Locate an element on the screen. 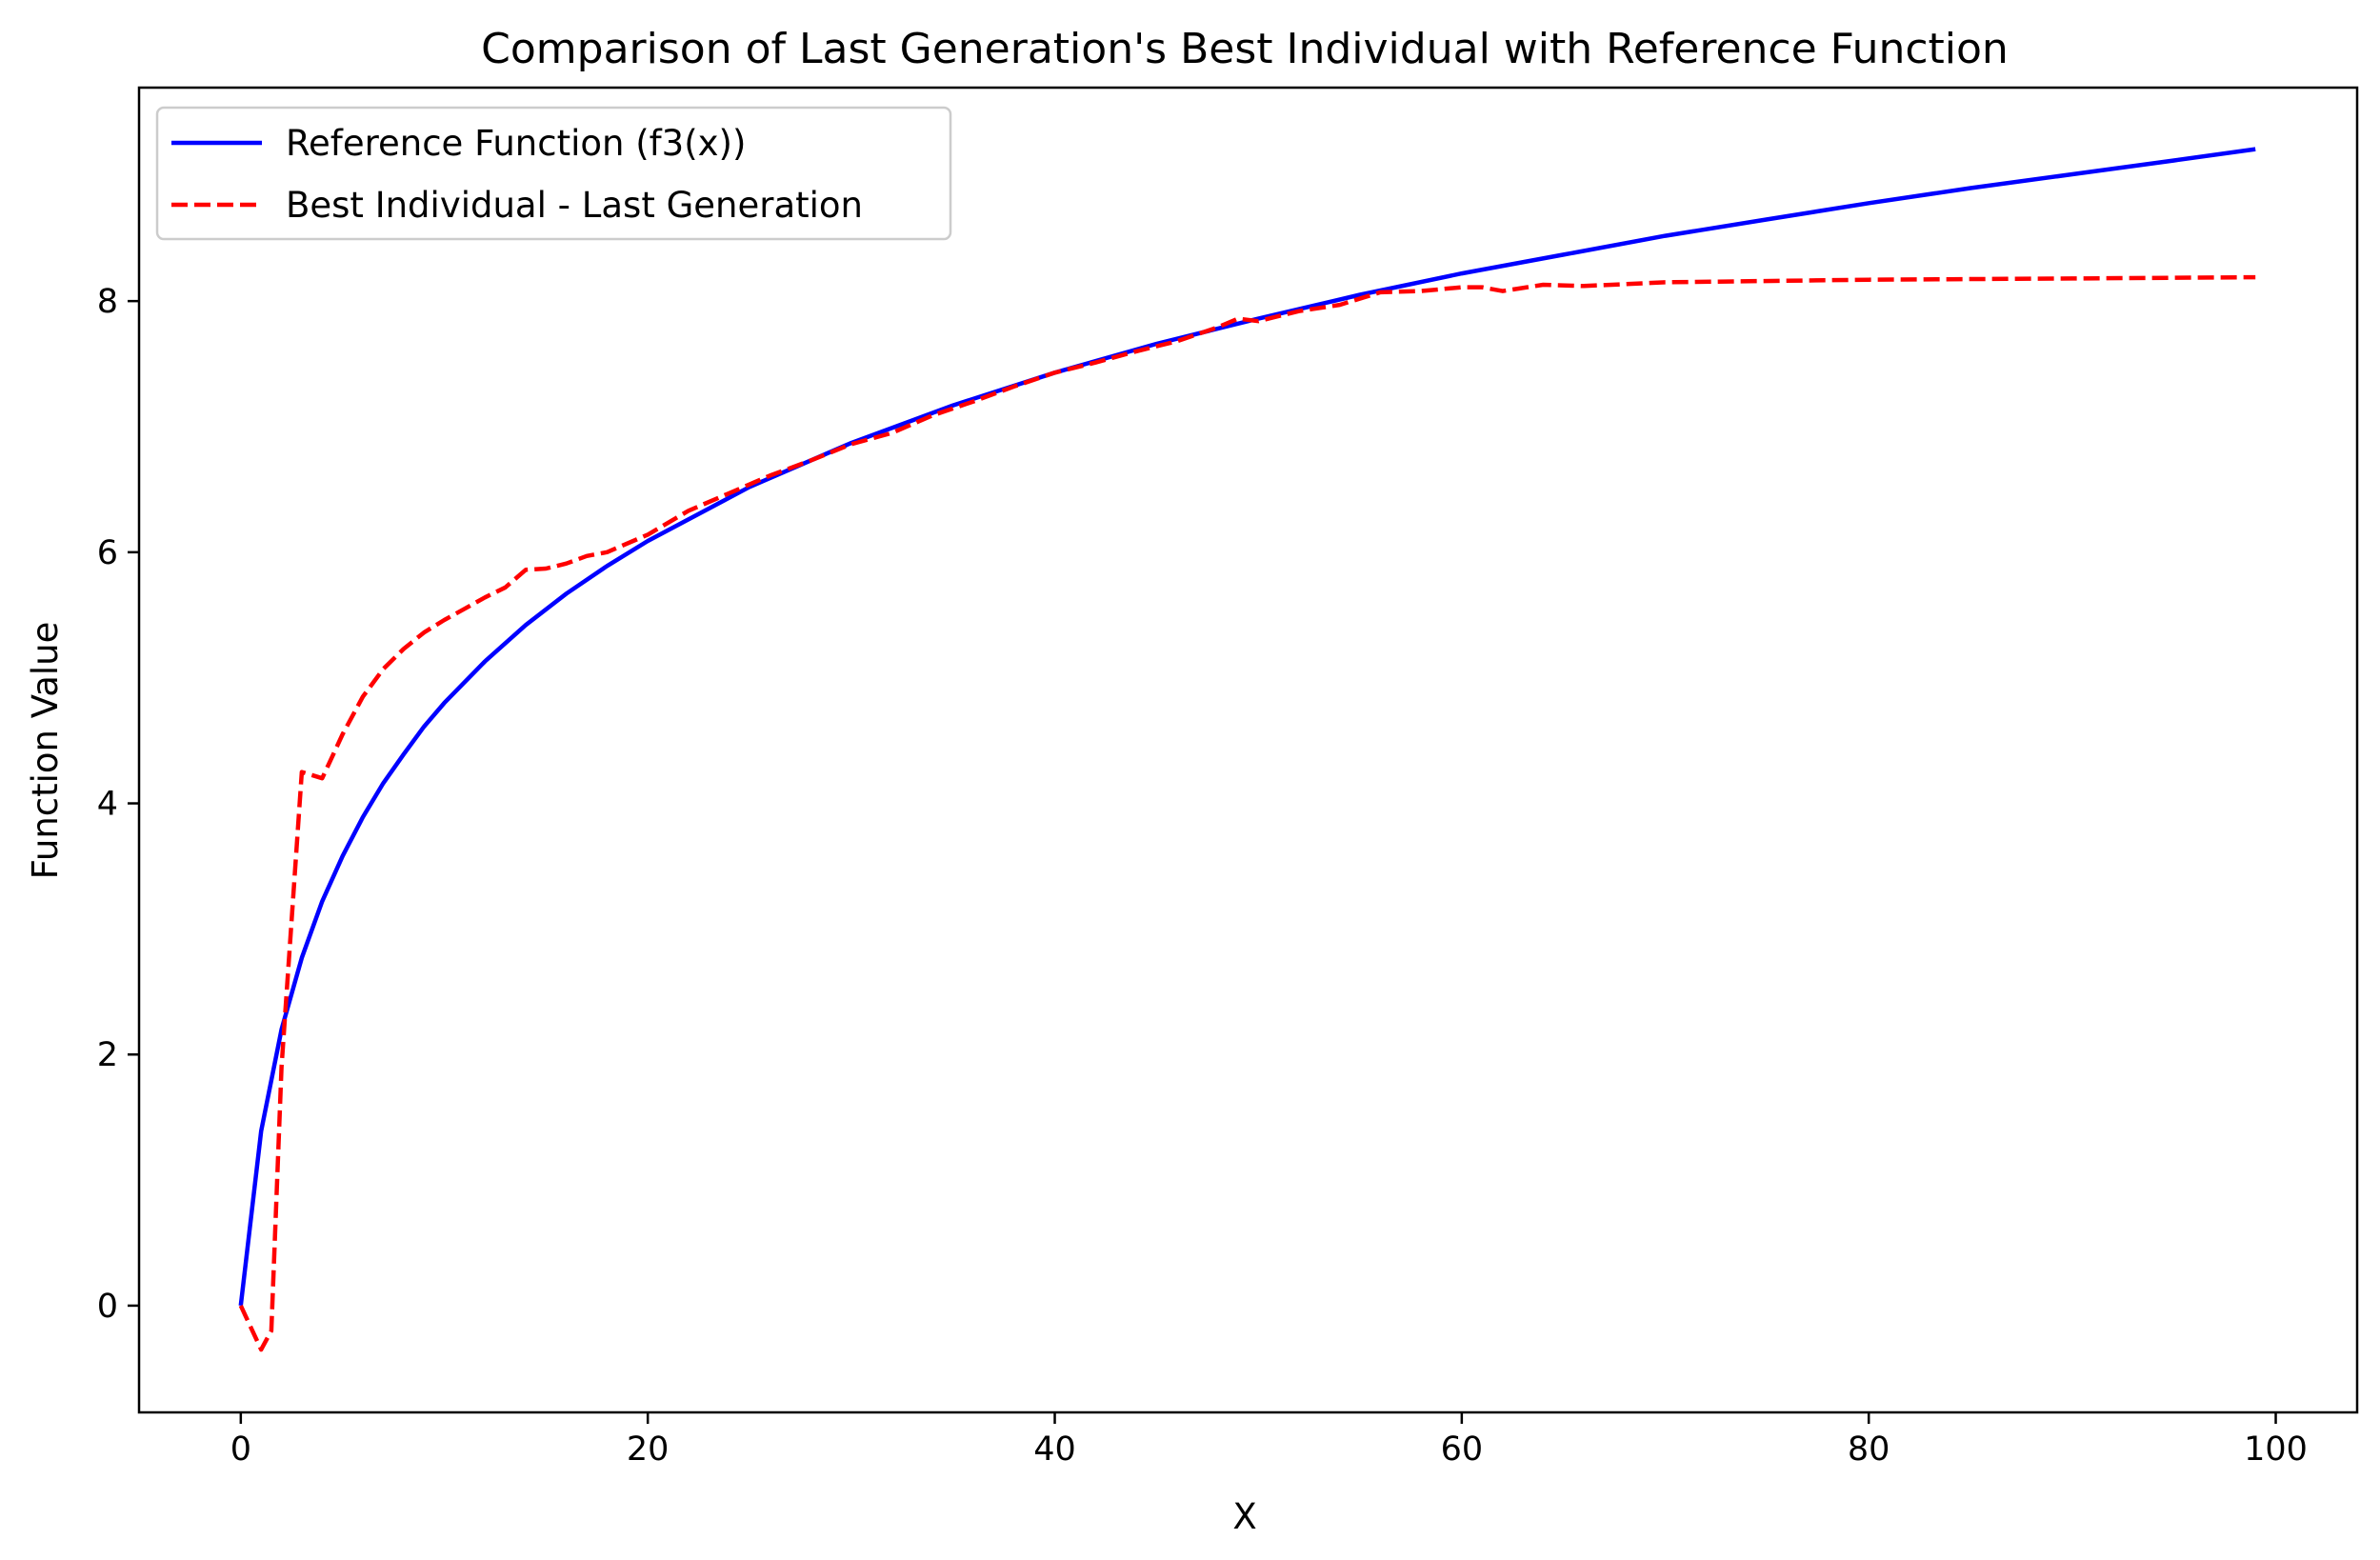  legend-label-0: Reference Function (f3(x)) is located at coordinates (516, 143).